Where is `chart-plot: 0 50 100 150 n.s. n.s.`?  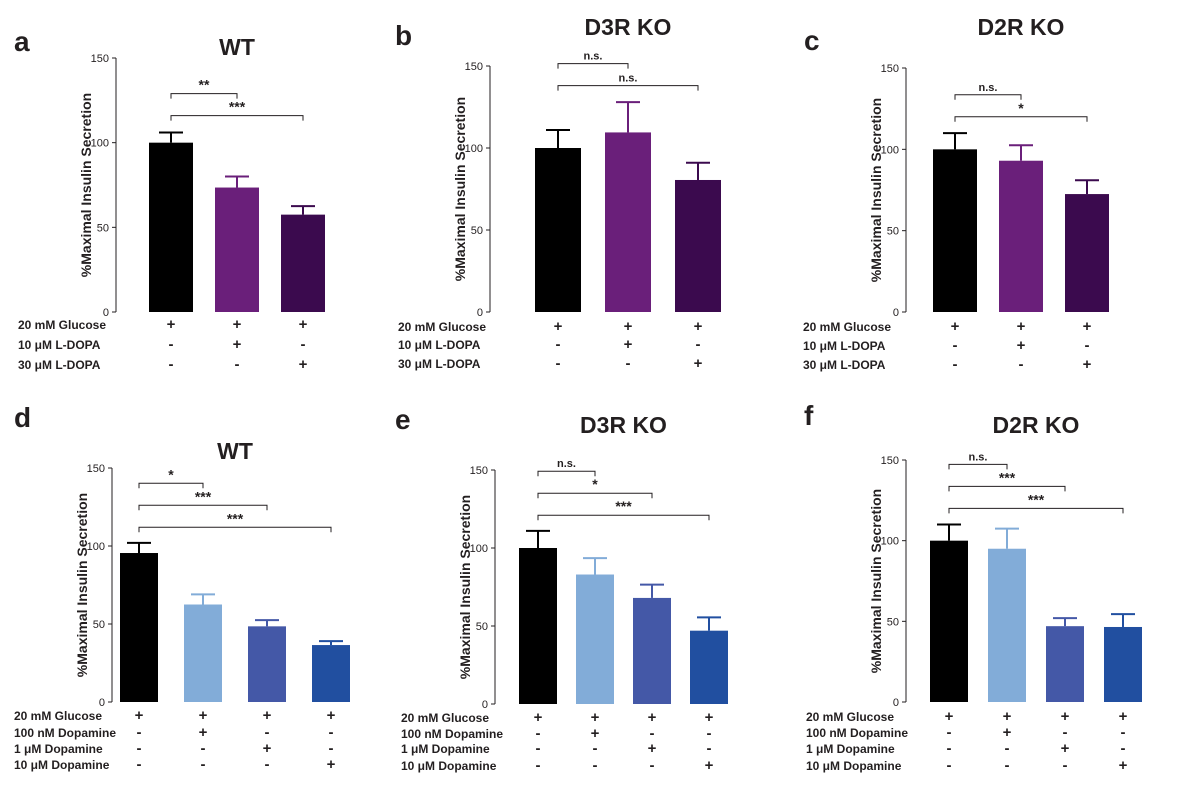
chart-plot: 0 50 100 150 n.s. n.s. is located at coordinates (593, 185).